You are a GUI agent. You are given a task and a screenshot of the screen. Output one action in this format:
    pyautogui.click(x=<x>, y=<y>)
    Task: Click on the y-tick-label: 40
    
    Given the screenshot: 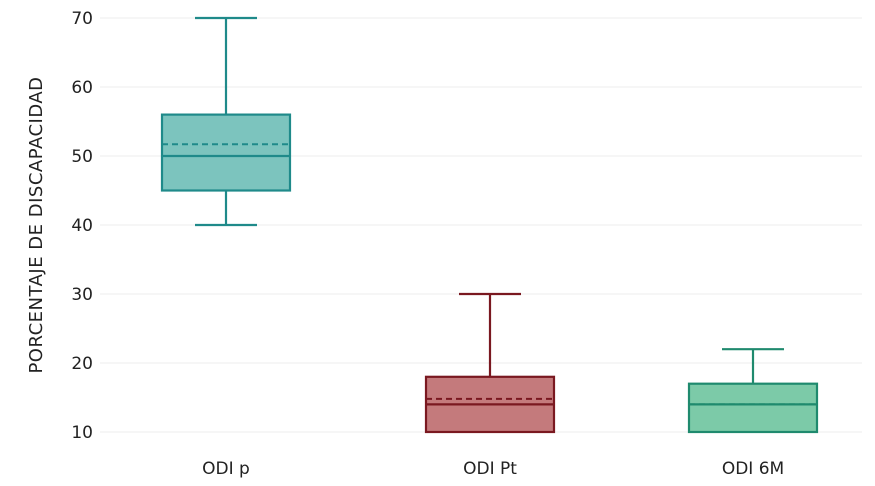 What is the action you would take?
    pyautogui.click(x=82, y=226)
    